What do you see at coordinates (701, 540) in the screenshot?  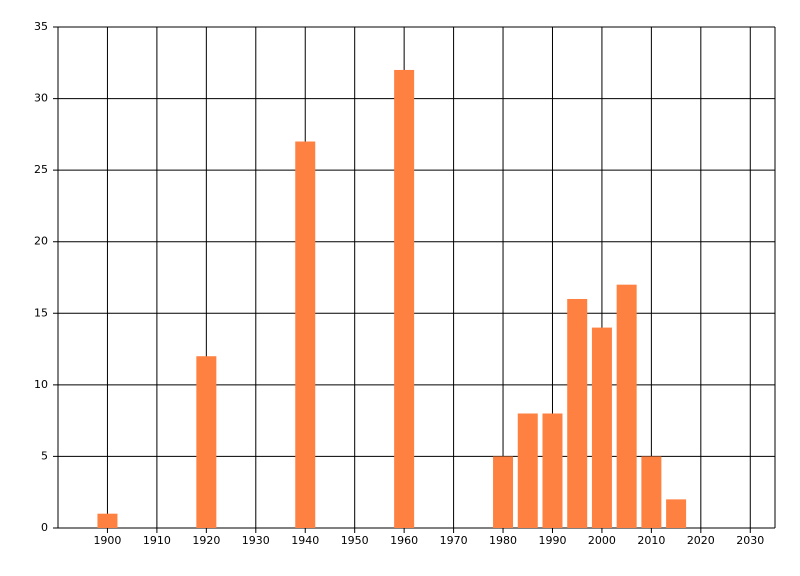 I see `x-tick-label: 2020` at bounding box center [701, 540].